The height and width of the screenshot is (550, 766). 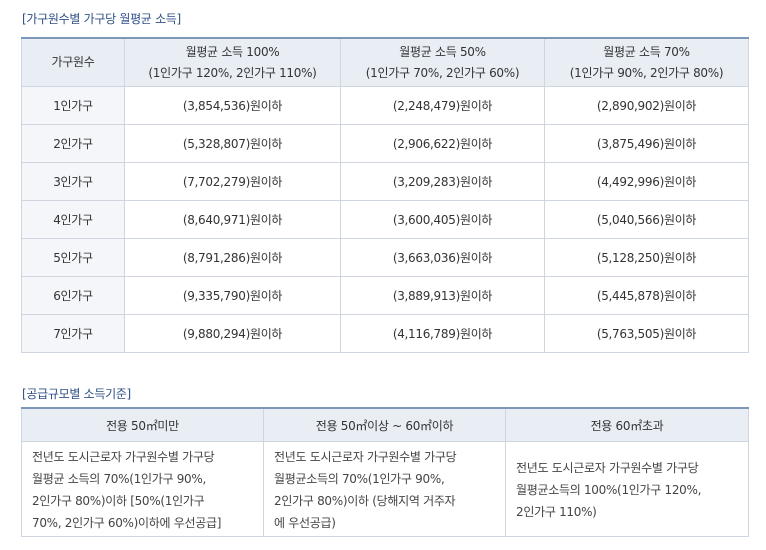 I want to click on header-income-70-note: (1인가구 90%, 2인가구 80%), so click(x=646, y=72).